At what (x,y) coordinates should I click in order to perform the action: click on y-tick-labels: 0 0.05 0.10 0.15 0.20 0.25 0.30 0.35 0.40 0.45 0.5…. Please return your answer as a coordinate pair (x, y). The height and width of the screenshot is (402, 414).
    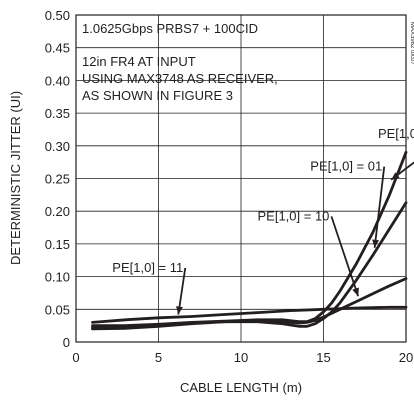
    Looking at the image, I should click on (57, 179).